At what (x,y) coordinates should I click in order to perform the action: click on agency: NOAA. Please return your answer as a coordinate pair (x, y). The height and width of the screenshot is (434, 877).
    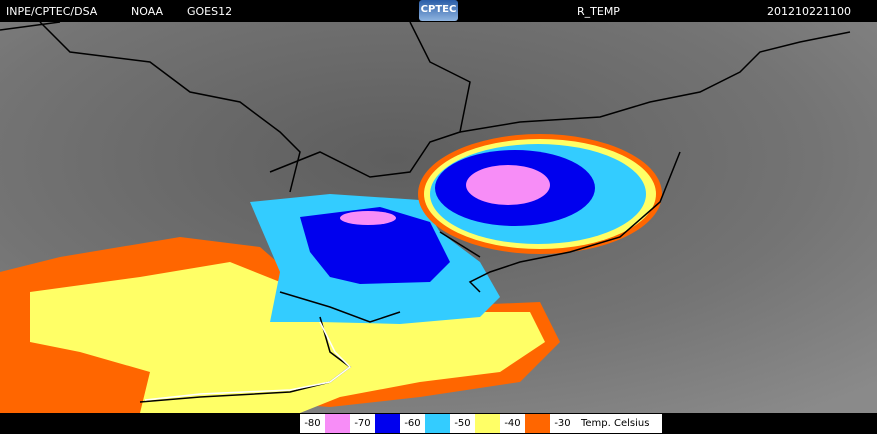
    Looking at the image, I should click on (147, 11).